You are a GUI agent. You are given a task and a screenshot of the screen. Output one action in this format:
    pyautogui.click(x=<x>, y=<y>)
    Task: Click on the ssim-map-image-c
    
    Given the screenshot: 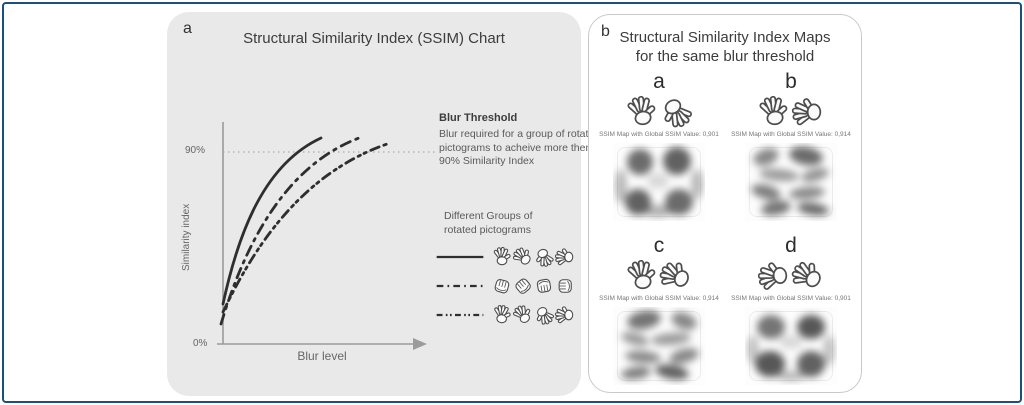 What is the action you would take?
    pyautogui.click(x=659, y=346)
    